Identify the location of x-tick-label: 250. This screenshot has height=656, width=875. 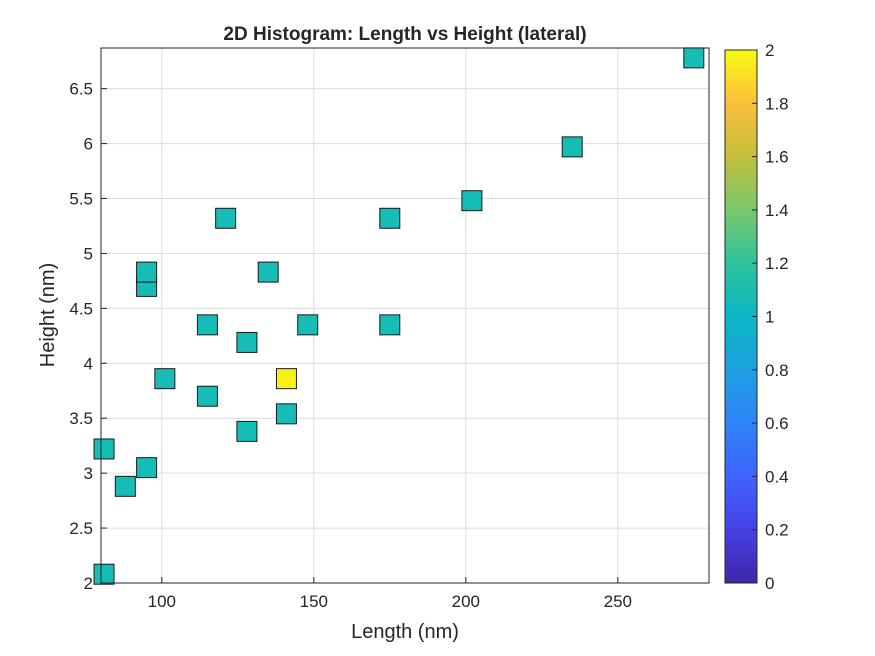
(618, 601).